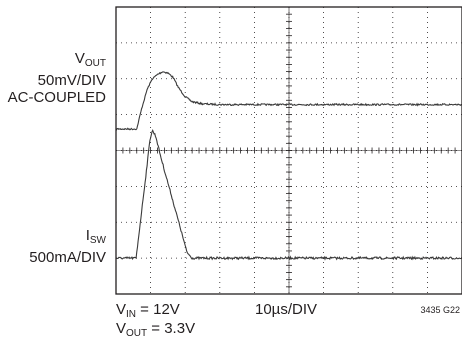 This screenshot has height=343, width=462. What do you see at coordinates (286, 309) in the screenshot?
I see `timebase-label: 10µs/DIV` at bounding box center [286, 309].